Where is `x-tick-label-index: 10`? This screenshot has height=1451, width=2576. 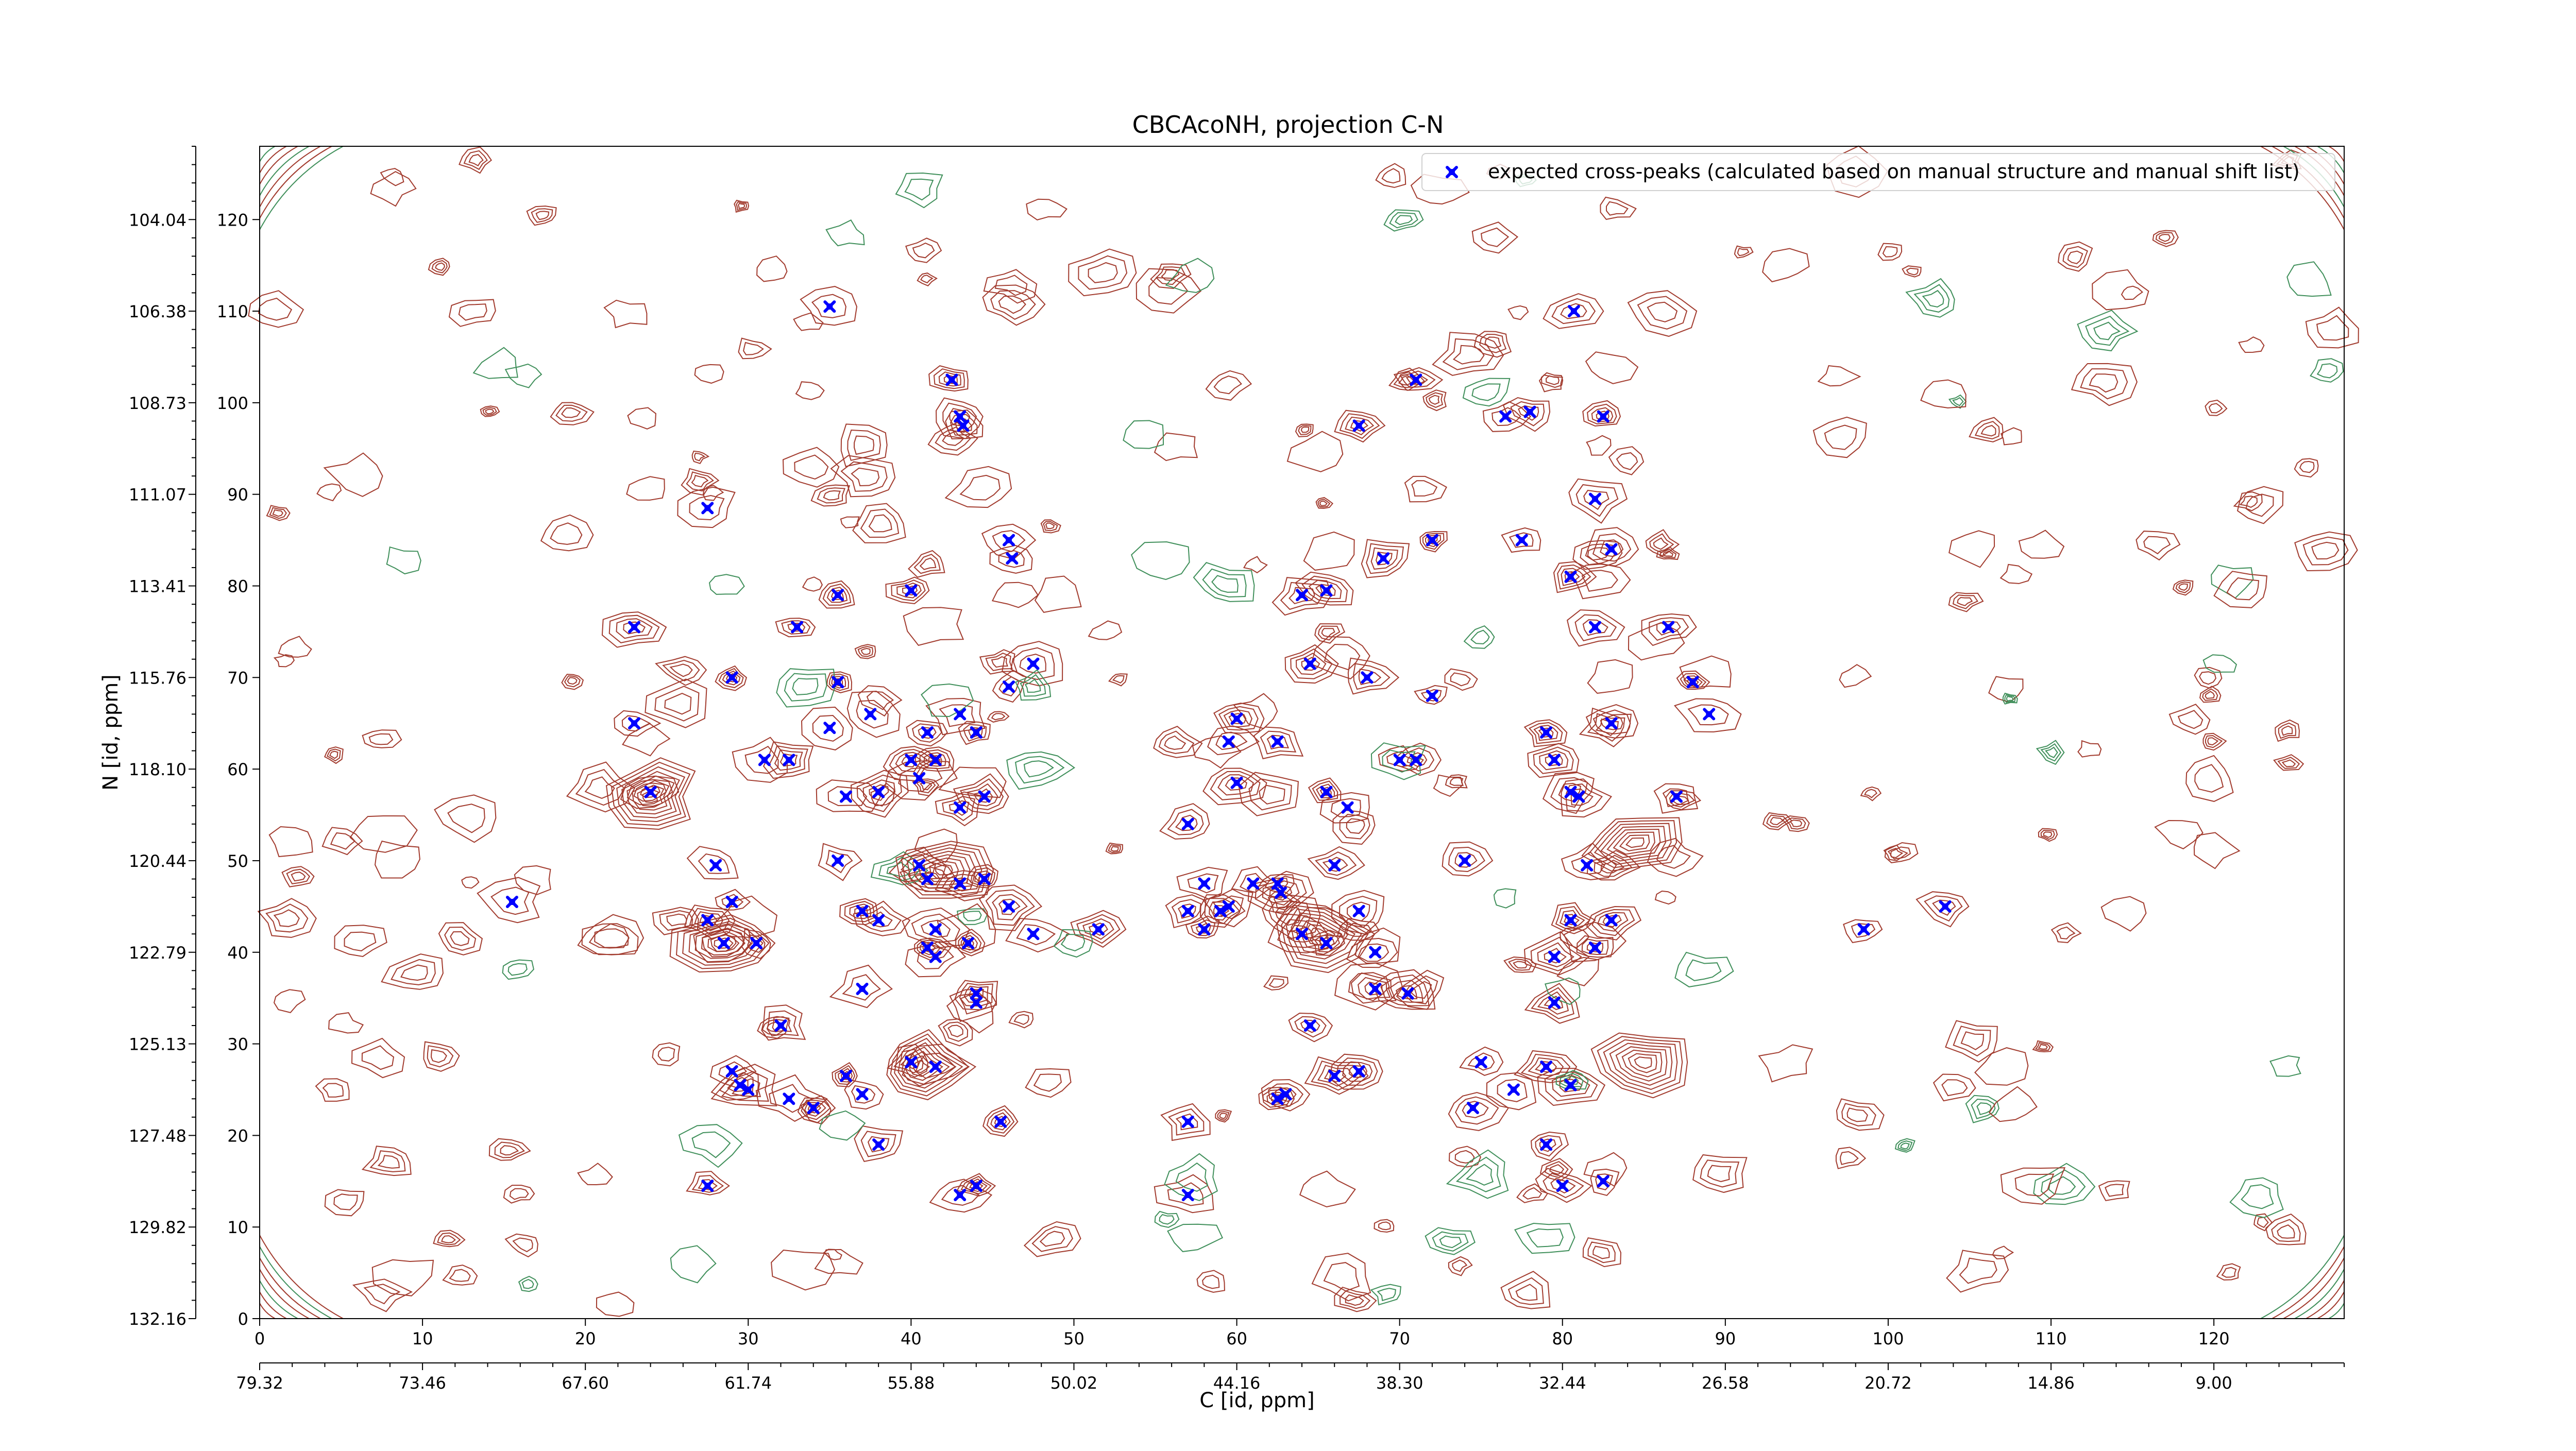
x-tick-label-index: 10 is located at coordinates (422, 1338).